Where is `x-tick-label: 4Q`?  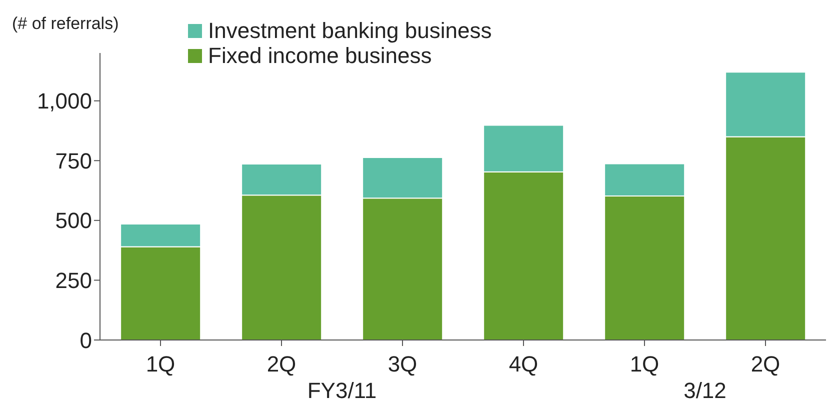 x-tick-label: 4Q is located at coordinates (523, 364).